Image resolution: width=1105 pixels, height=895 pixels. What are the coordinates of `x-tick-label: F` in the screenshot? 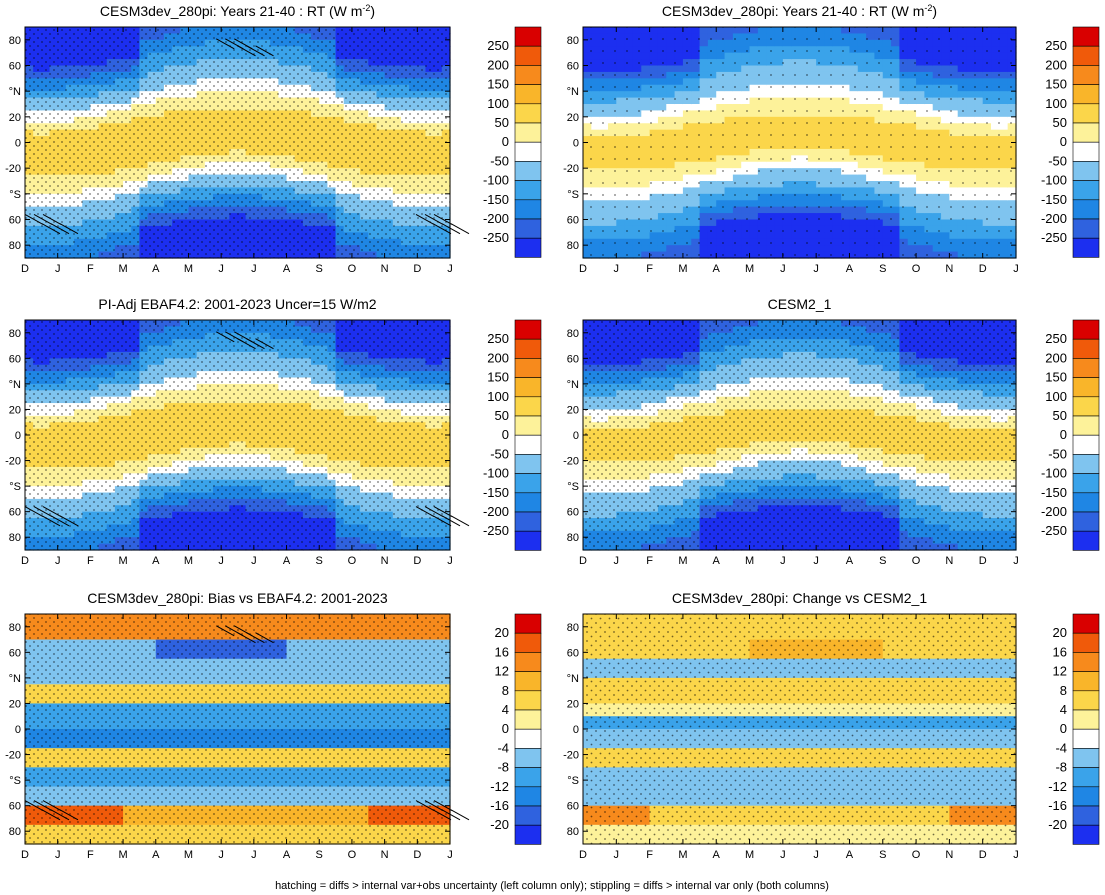 It's located at (649, 269).